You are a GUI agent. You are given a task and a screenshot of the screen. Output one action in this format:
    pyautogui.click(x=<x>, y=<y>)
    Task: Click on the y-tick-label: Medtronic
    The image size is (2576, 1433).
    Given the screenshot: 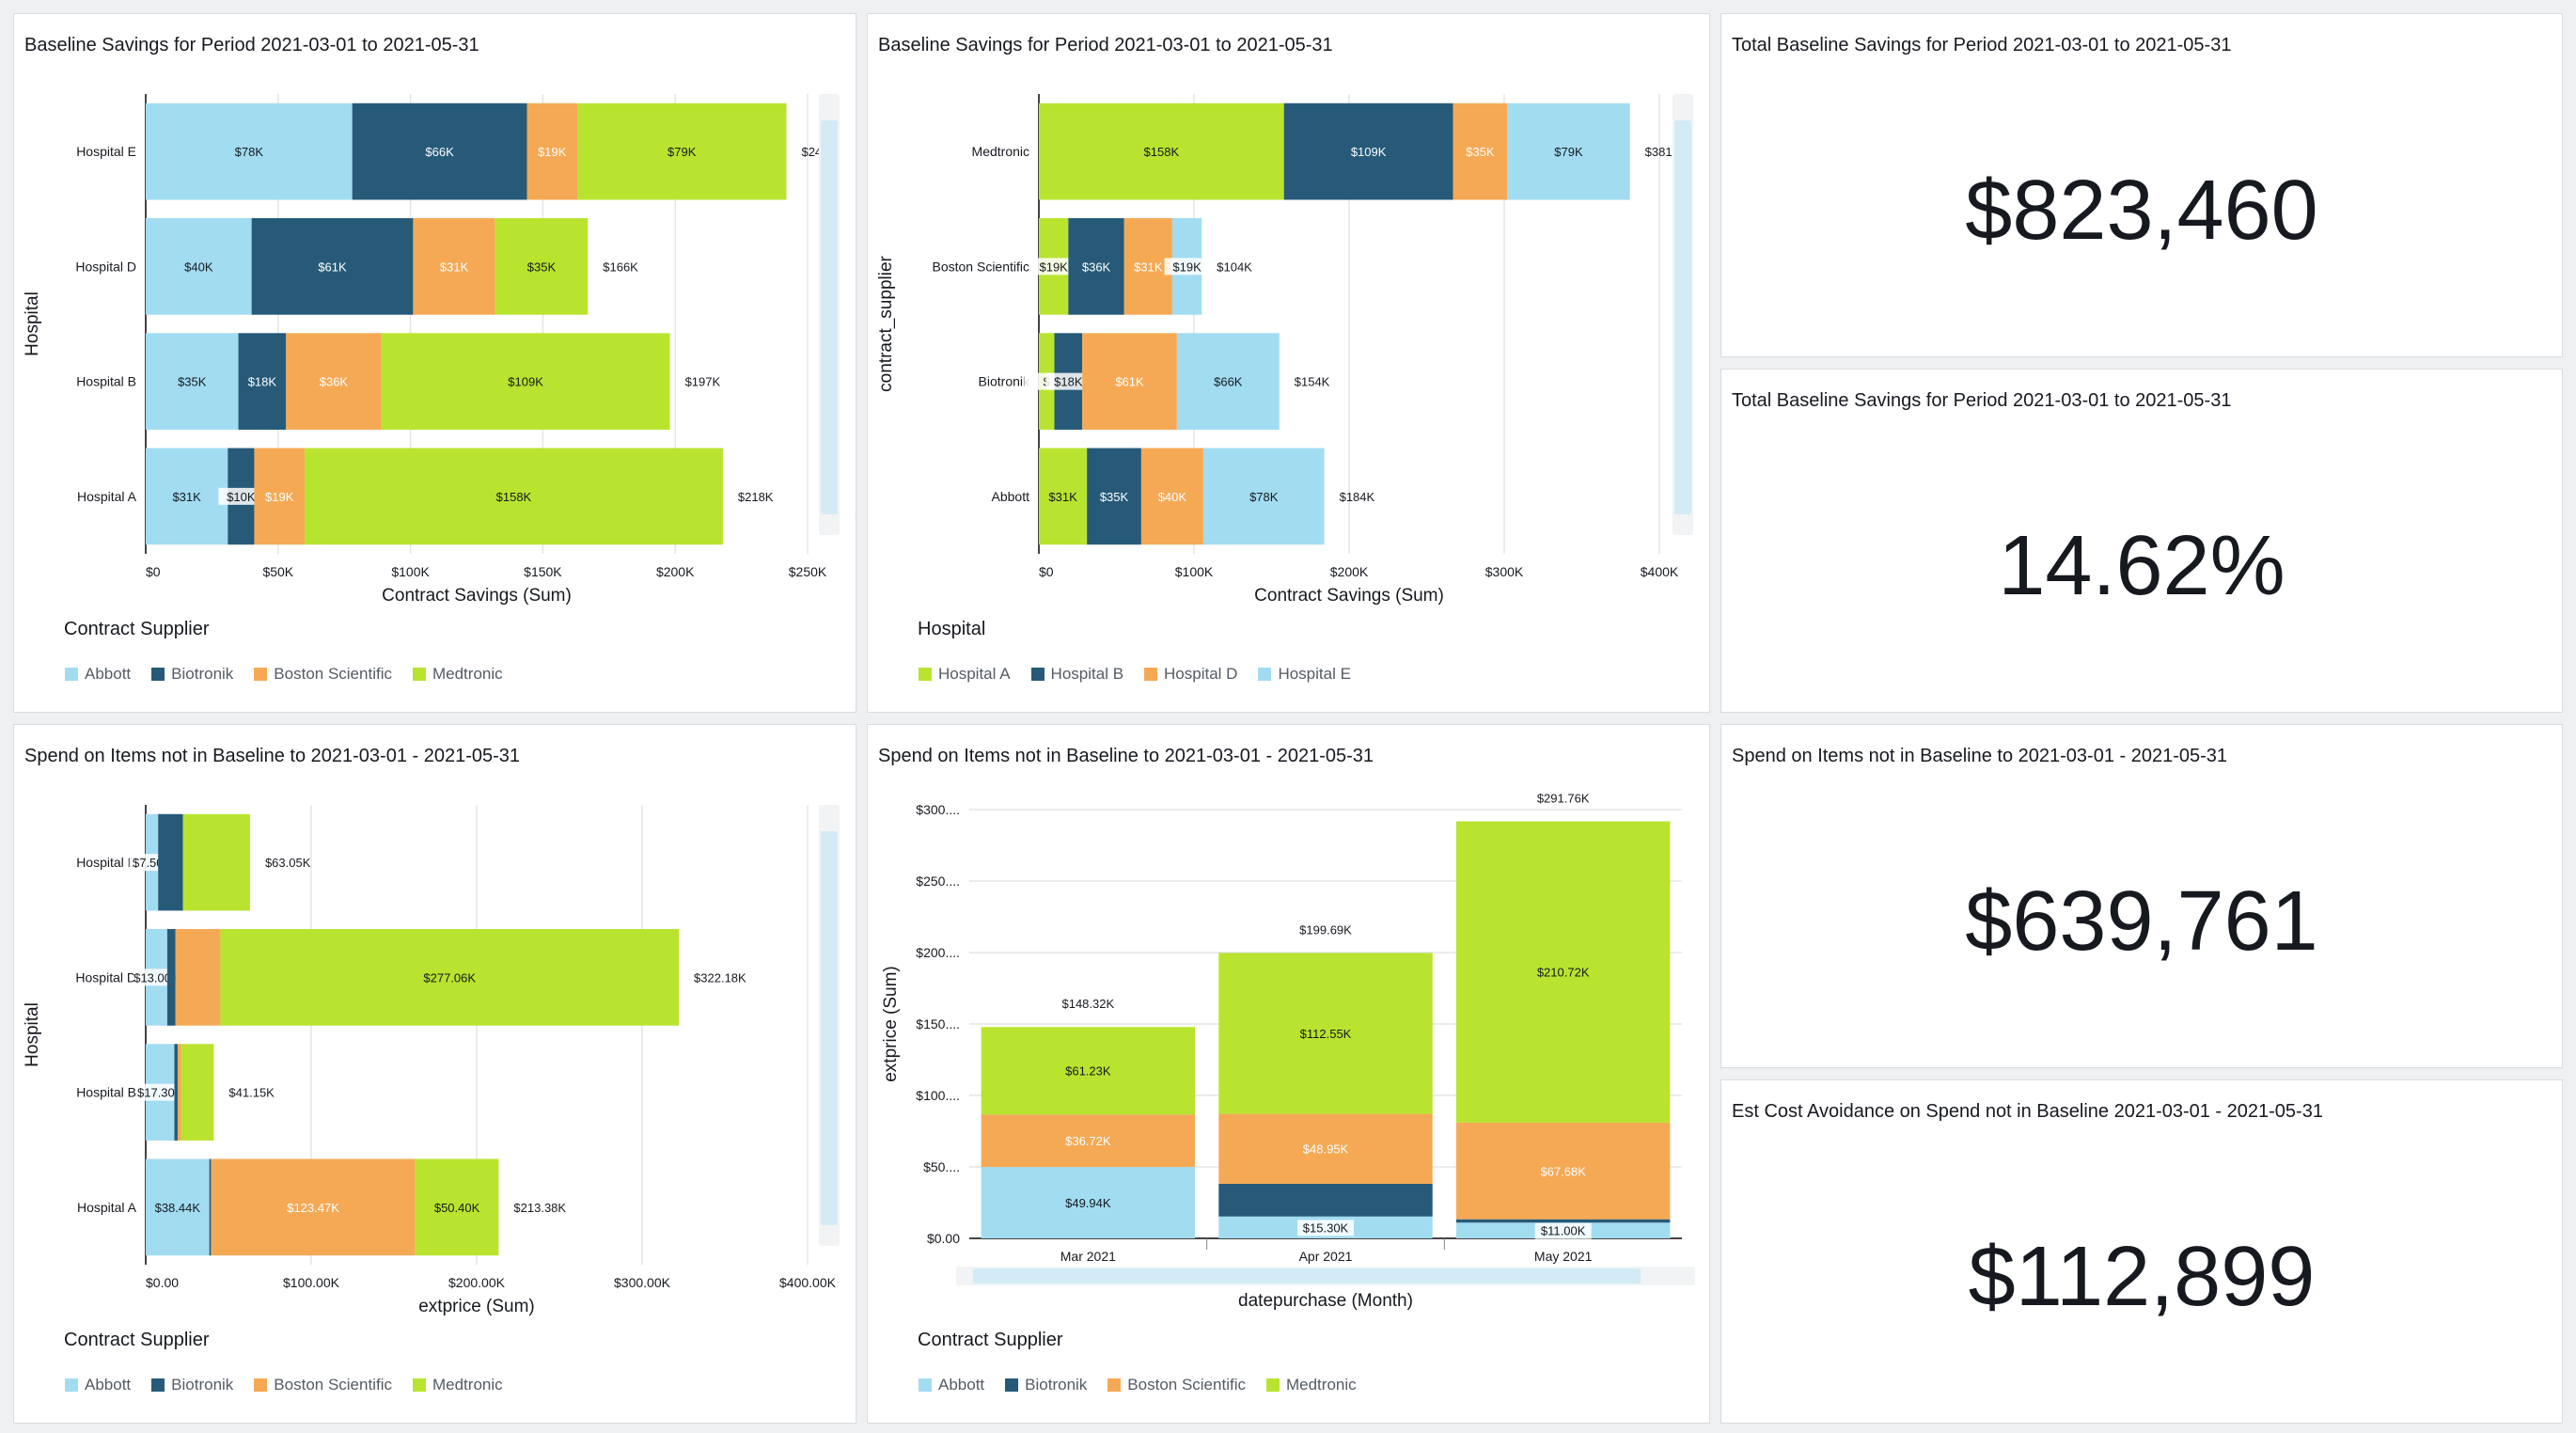 What is the action you would take?
    pyautogui.click(x=1001, y=152)
    